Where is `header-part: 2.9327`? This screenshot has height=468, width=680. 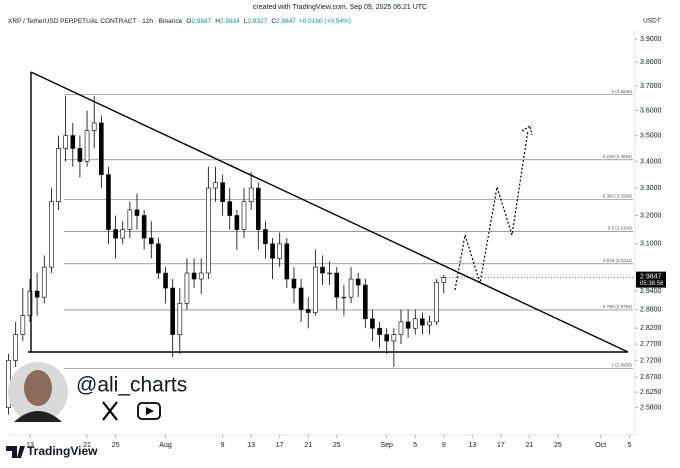 header-part: 2.9327 is located at coordinates (257, 21).